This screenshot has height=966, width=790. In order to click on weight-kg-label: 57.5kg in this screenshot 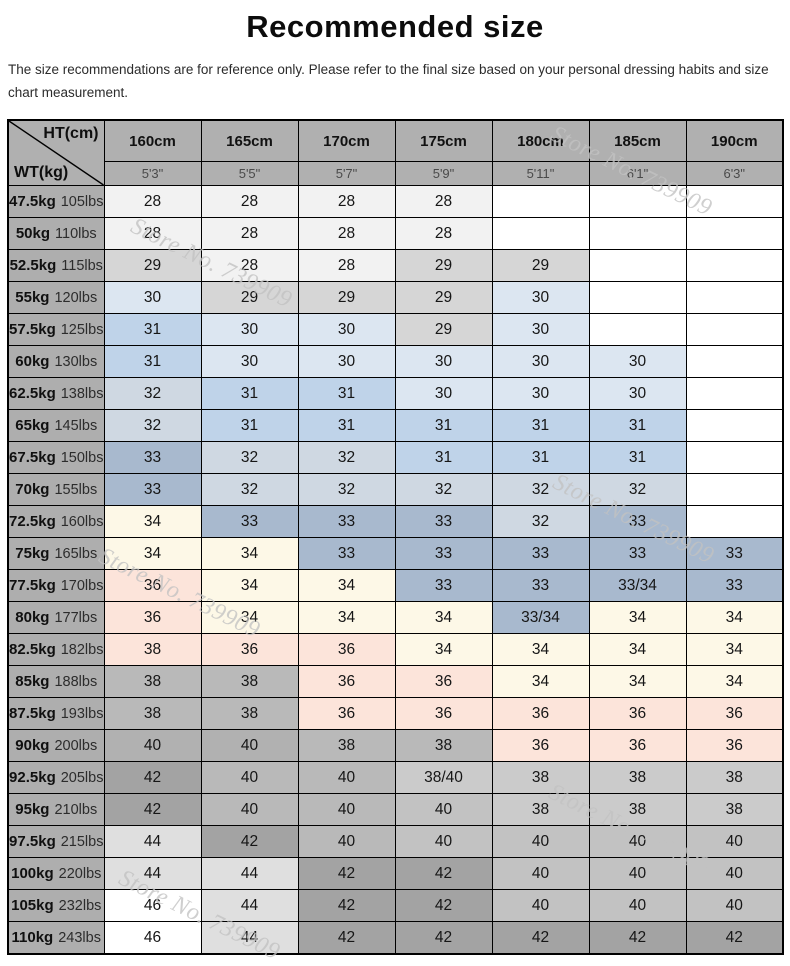, I will do `click(32, 330)`.